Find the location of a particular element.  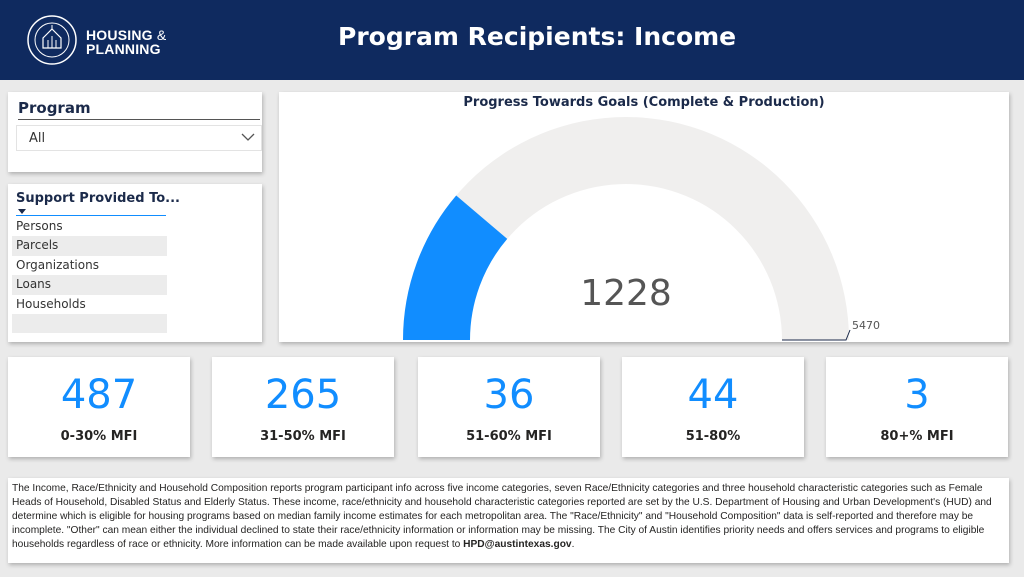

kpi-value: 265 is located at coordinates (303, 395).